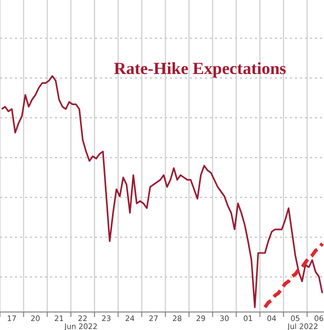  What do you see at coordinates (200, 68) in the screenshot?
I see `chart-title: Rate-Hike Expectations` at bounding box center [200, 68].